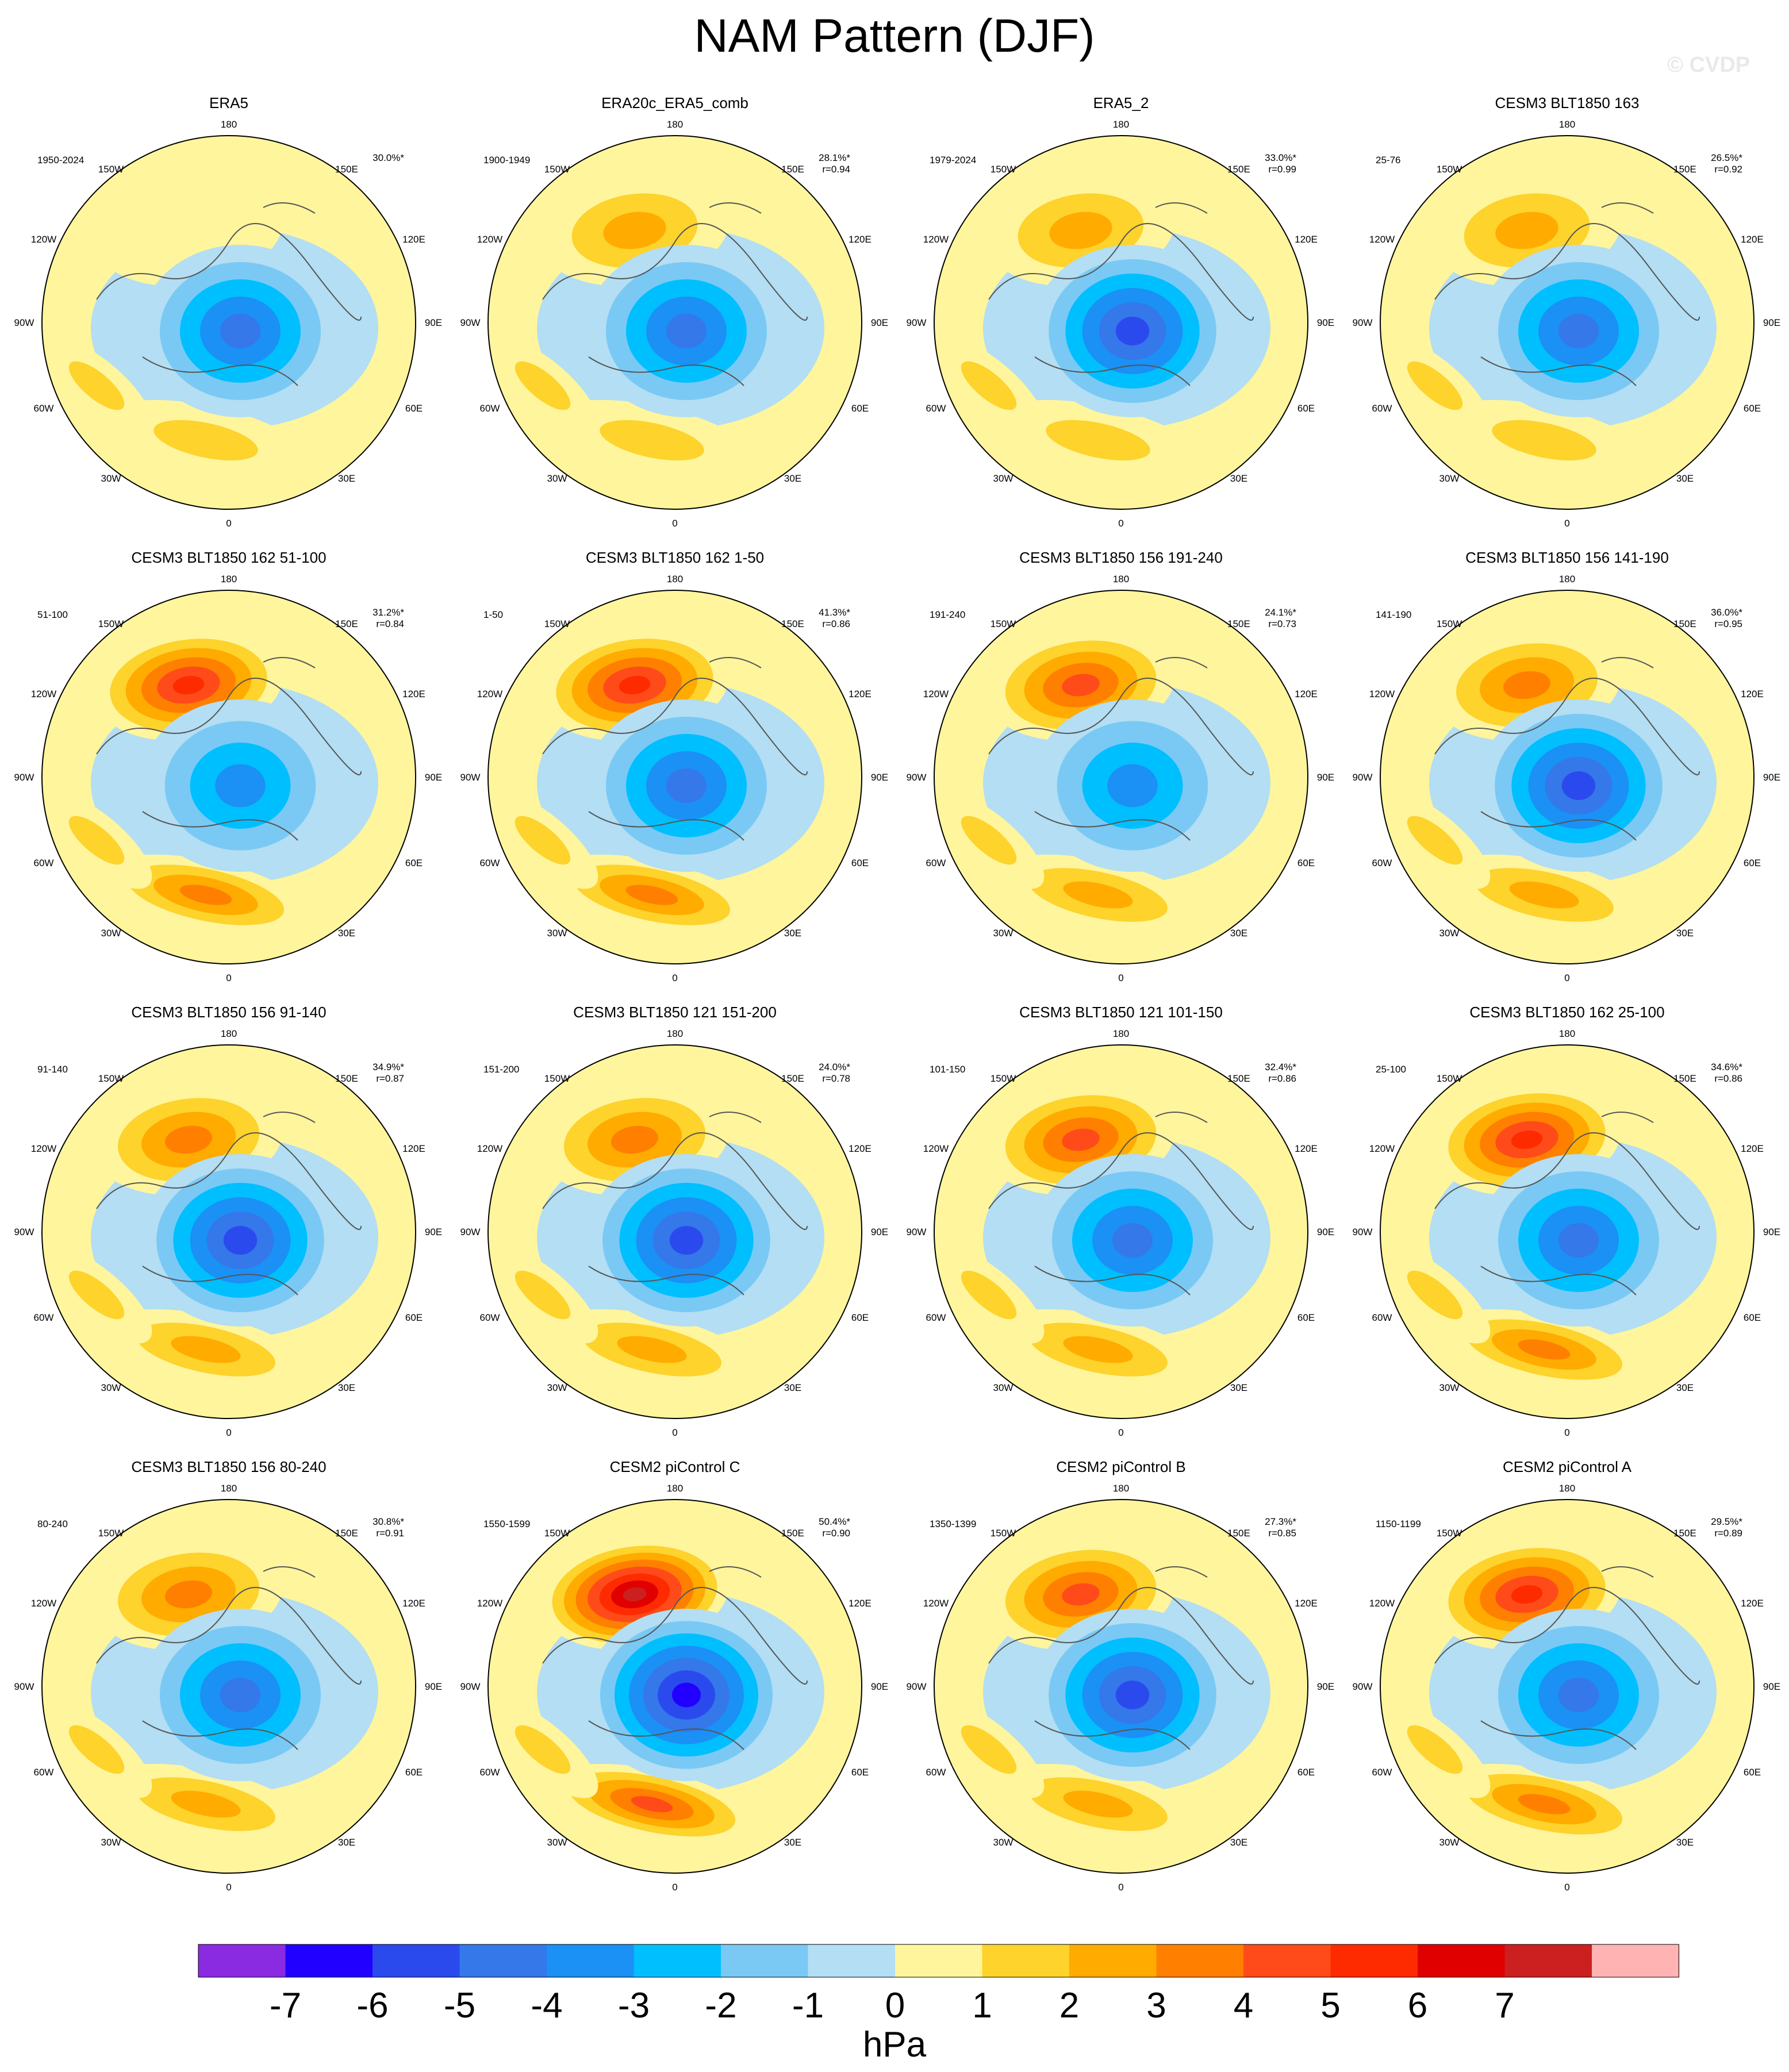  What do you see at coordinates (953, 160) in the screenshot?
I see `panel-years: 1979-2024` at bounding box center [953, 160].